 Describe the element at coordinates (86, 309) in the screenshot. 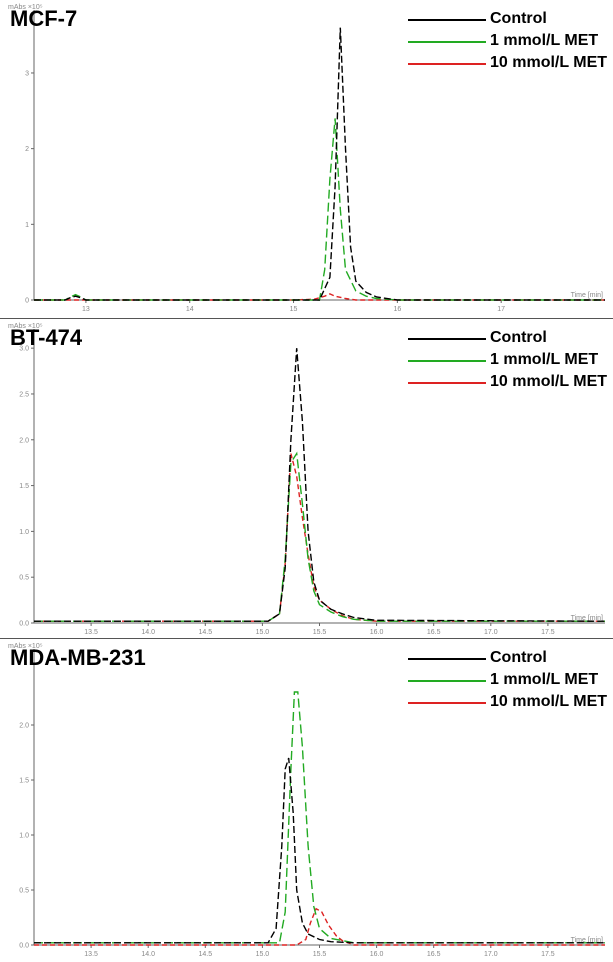

I see `x-tick-label: 13` at that location.